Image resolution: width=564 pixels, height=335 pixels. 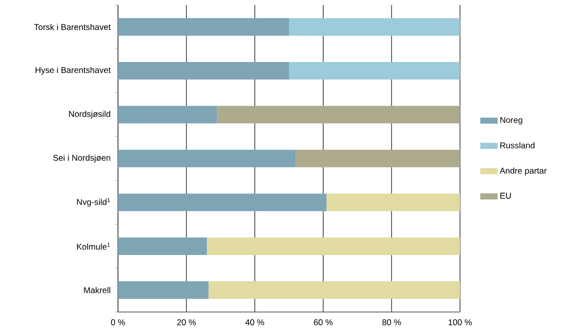 I want to click on legend-label: EU, so click(x=505, y=195).